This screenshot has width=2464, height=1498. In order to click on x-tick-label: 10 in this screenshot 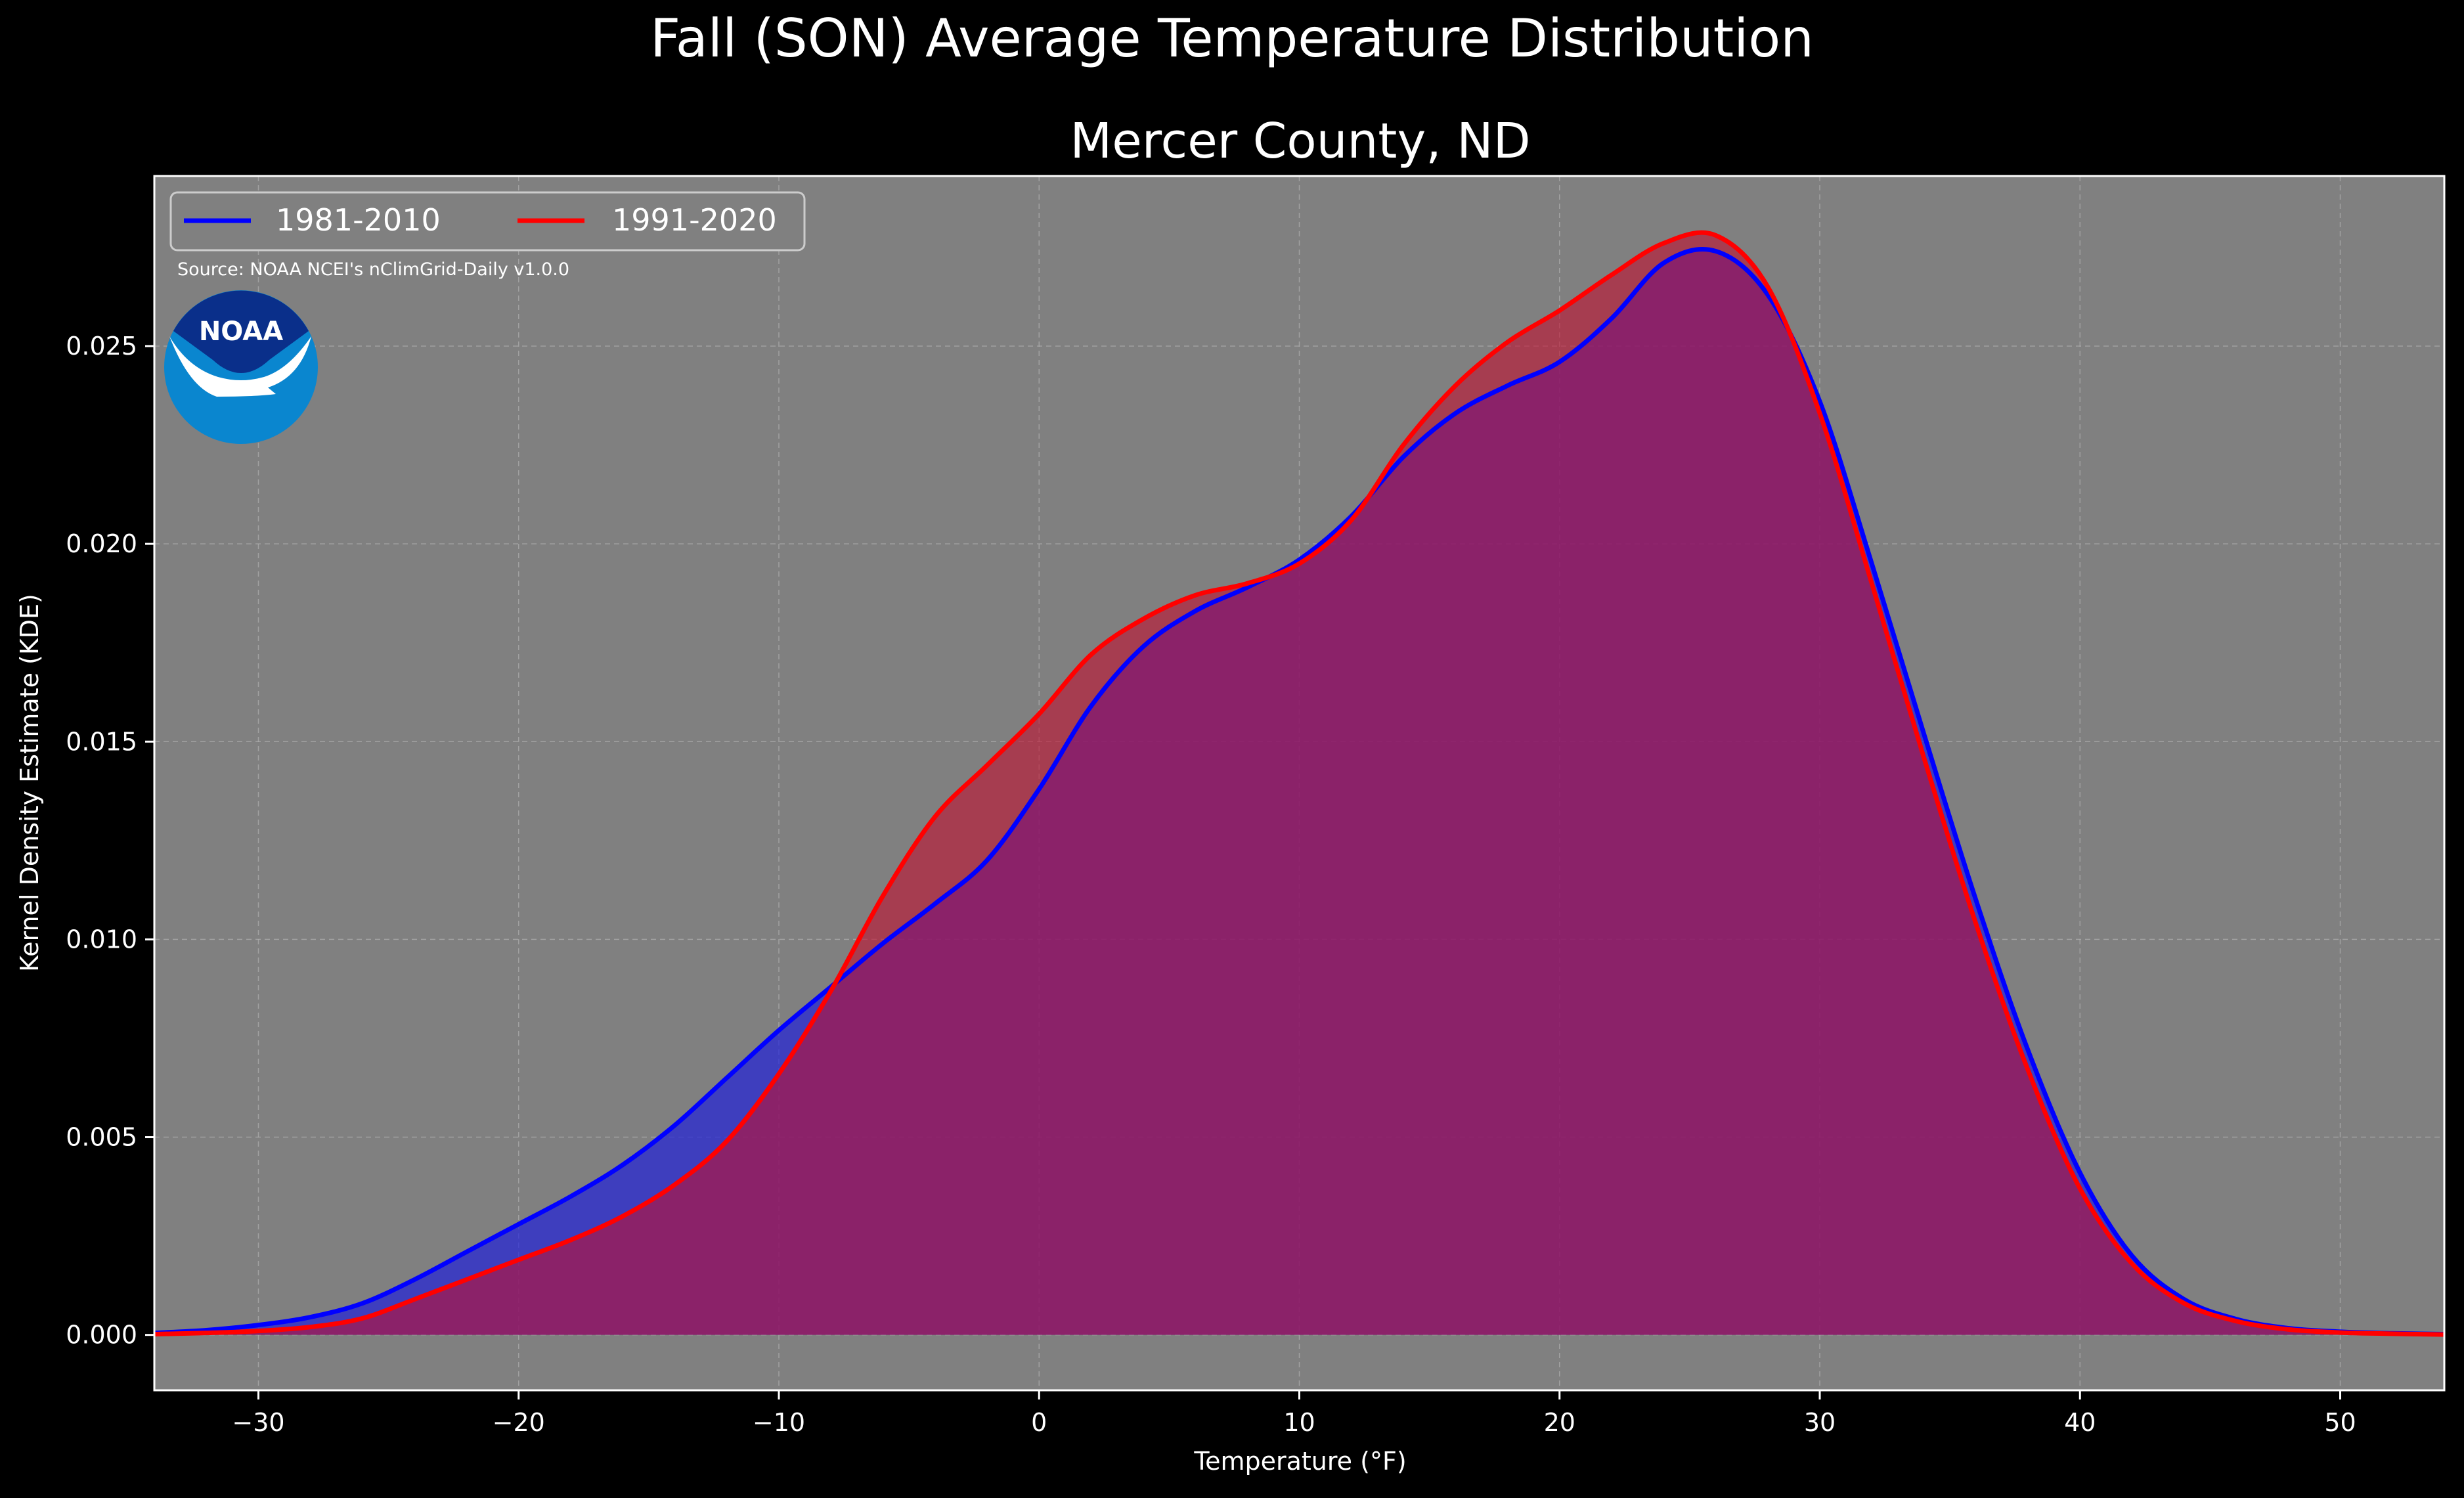, I will do `click(1299, 1422)`.